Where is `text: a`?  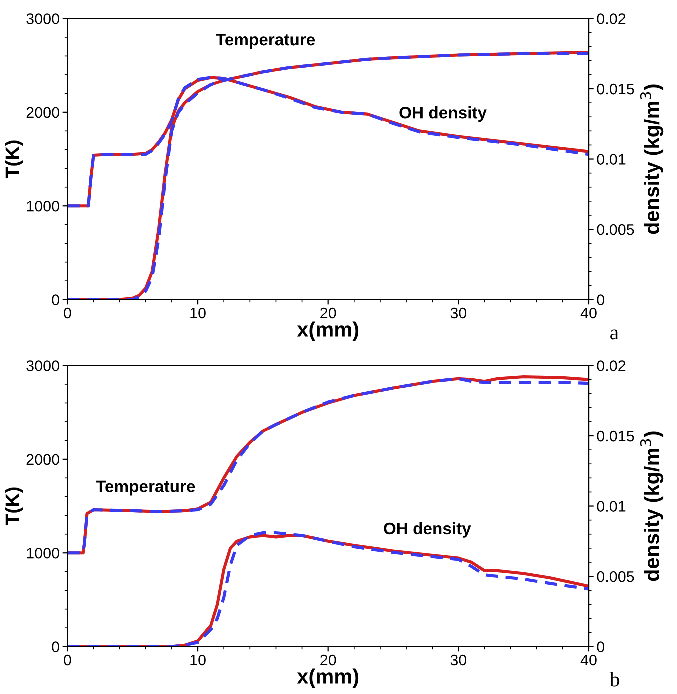
text: a is located at coordinates (614, 335).